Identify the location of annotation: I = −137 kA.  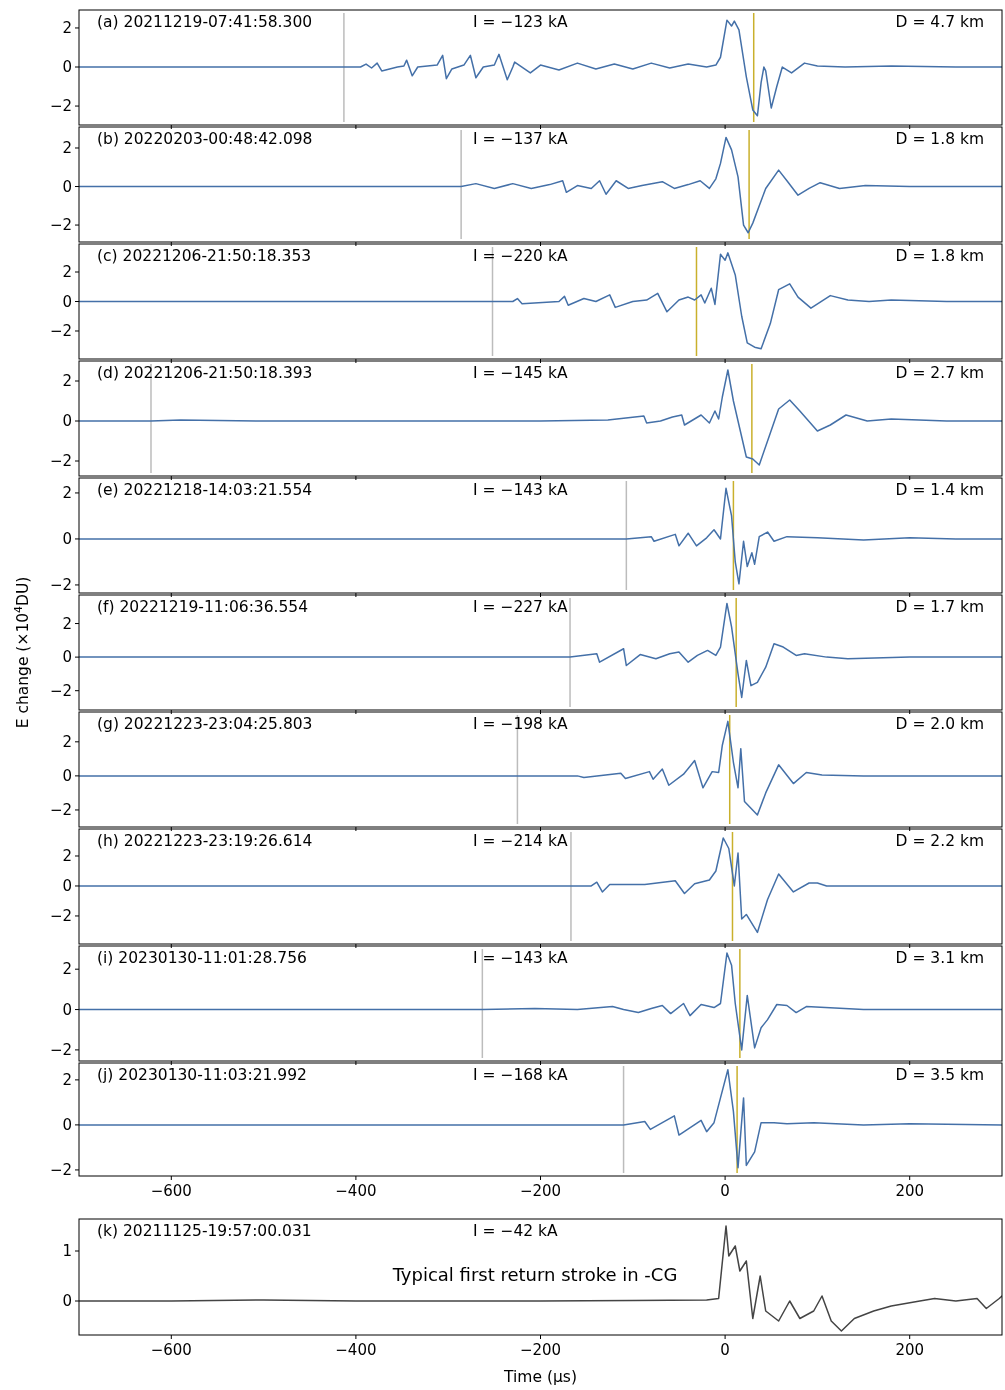
(520, 139).